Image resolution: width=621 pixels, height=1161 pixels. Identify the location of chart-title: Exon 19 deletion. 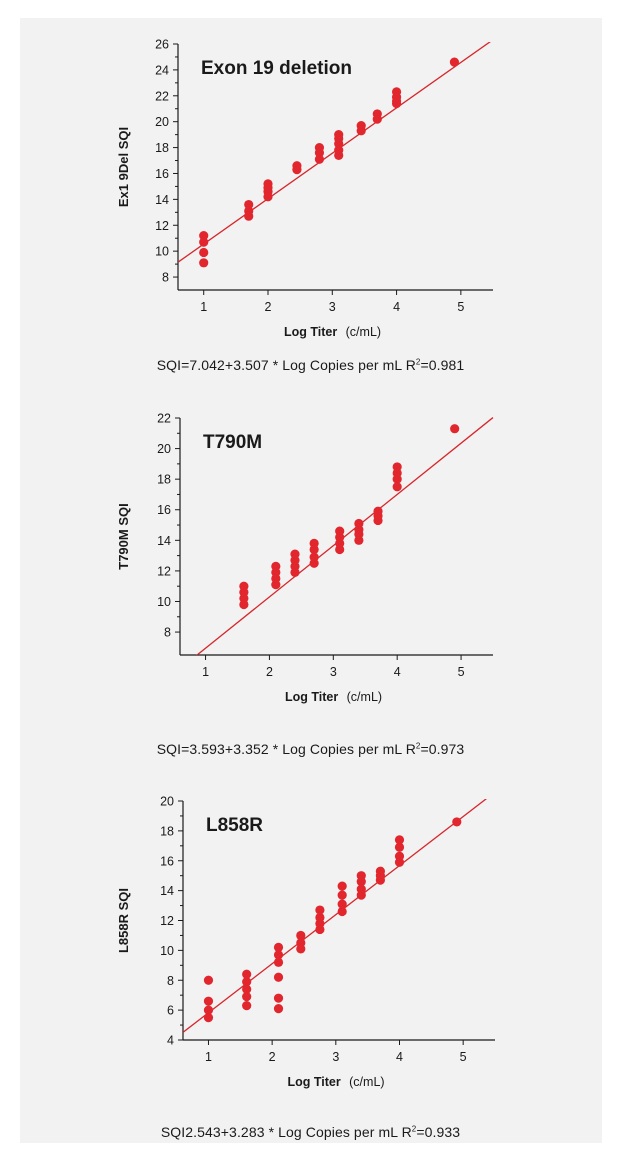
(276, 68).